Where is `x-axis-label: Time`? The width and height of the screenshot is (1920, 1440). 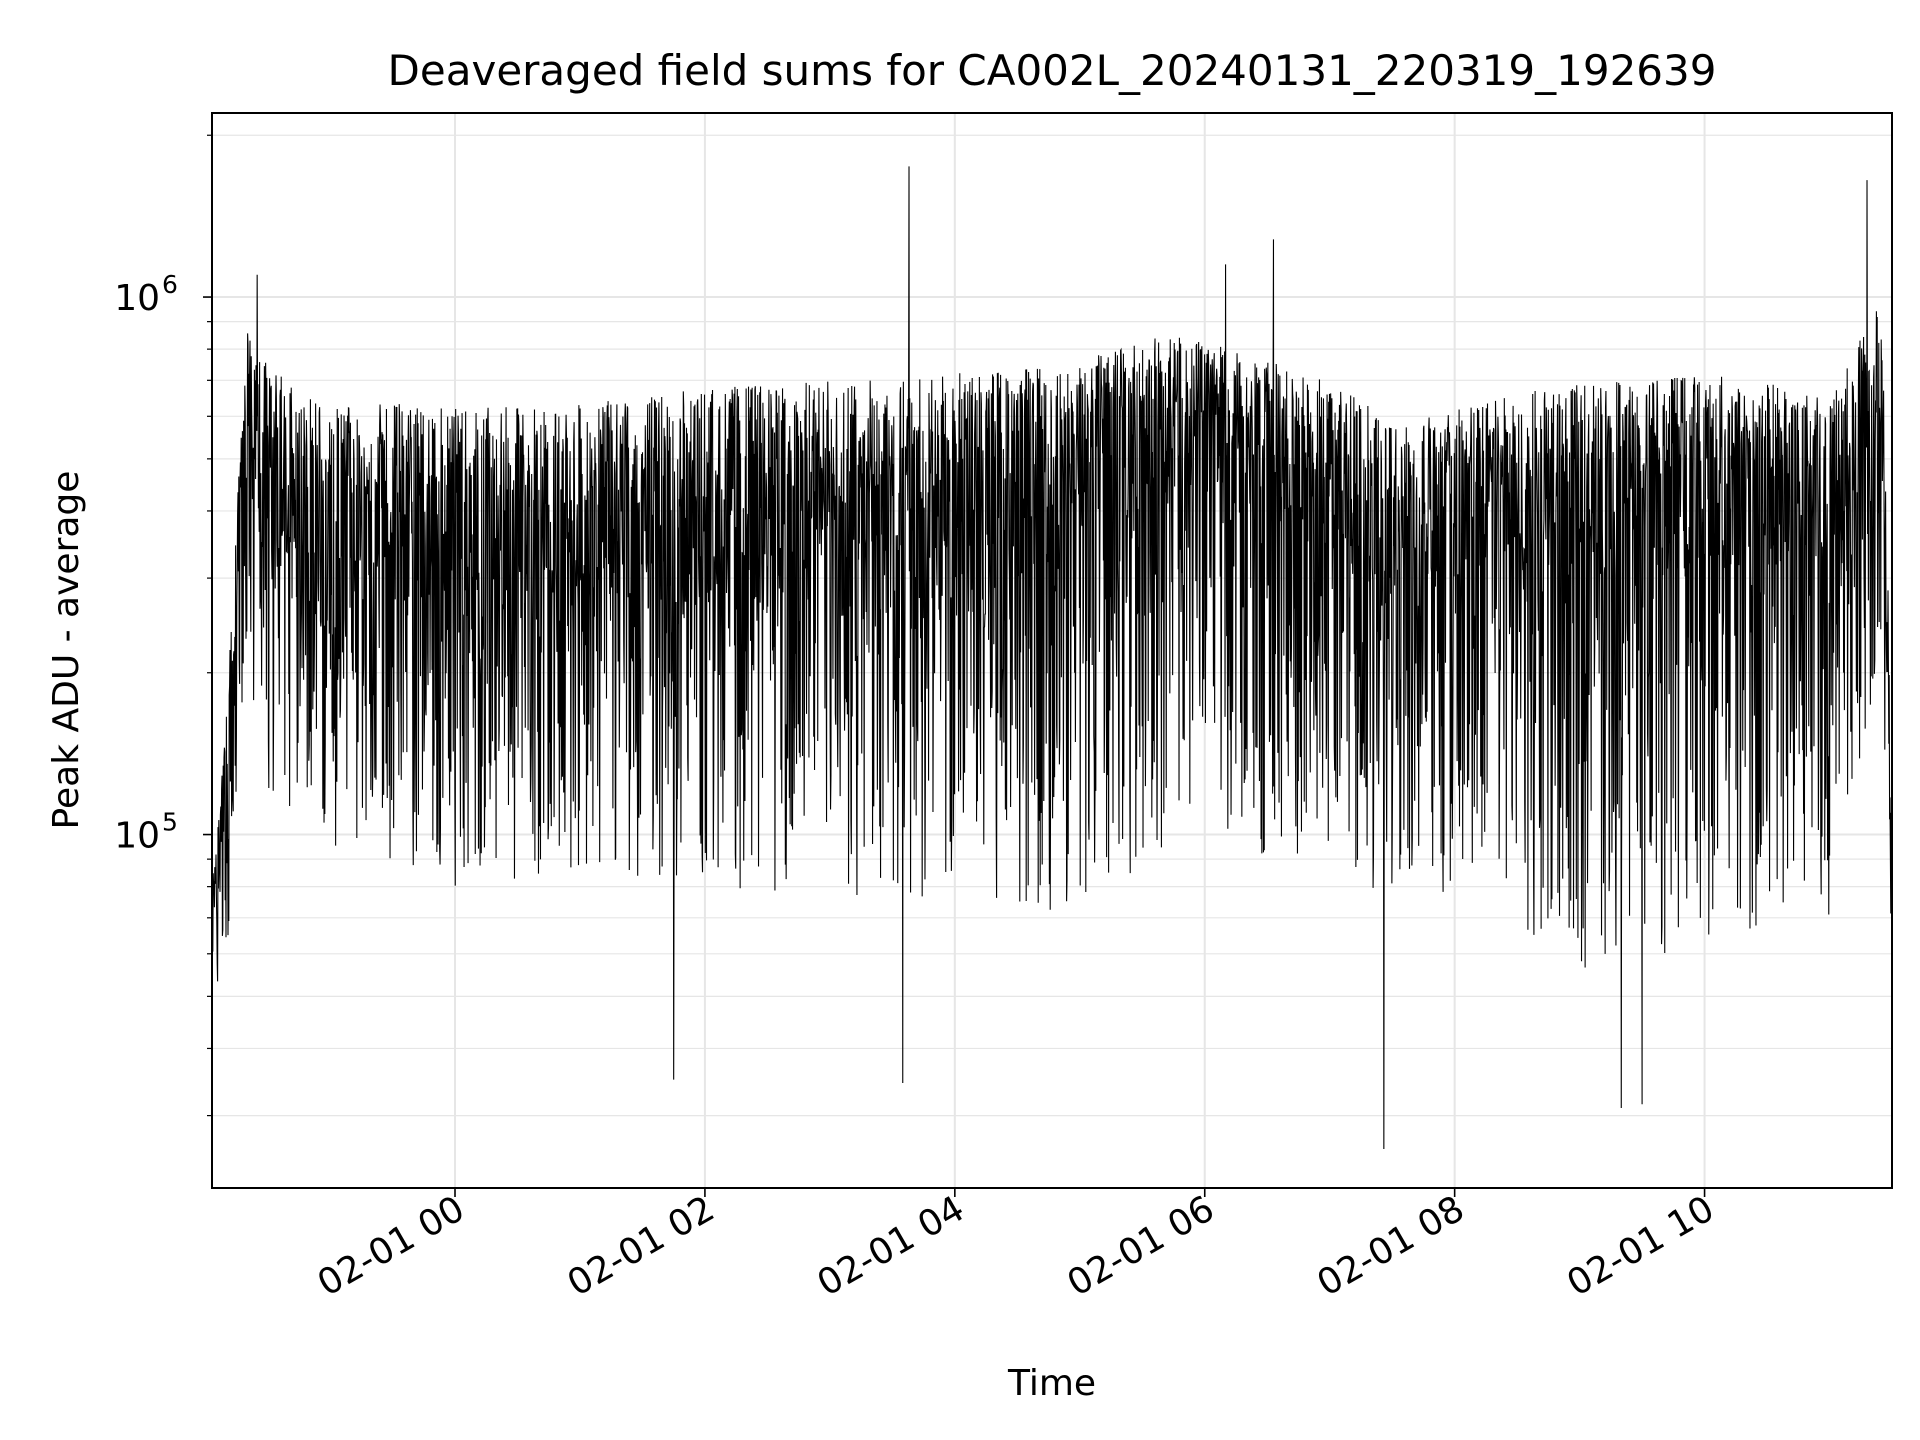 x-axis-label: Time is located at coordinates (1051, 1383).